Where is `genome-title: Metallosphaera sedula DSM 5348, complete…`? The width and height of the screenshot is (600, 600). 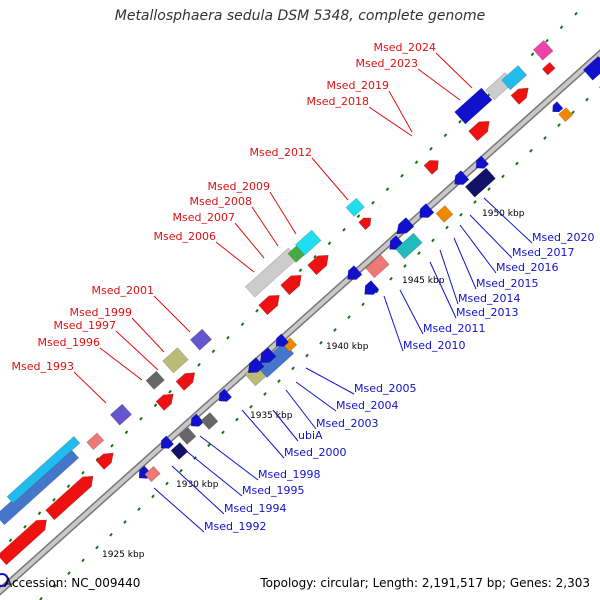 genome-title: Metallosphaera sedula DSM 5348, complete… is located at coordinates (300, 16).